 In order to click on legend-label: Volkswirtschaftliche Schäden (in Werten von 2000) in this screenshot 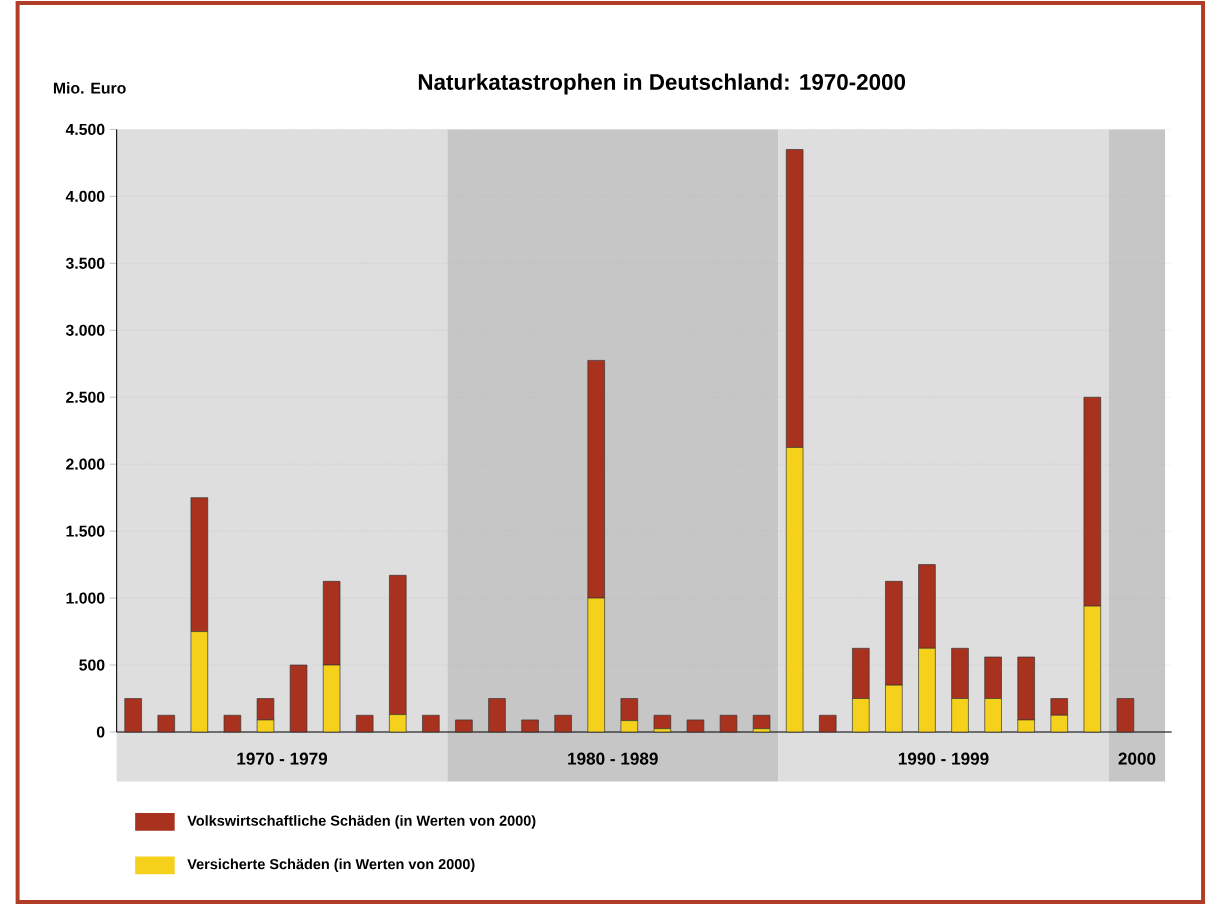, I will do `click(361, 822)`.